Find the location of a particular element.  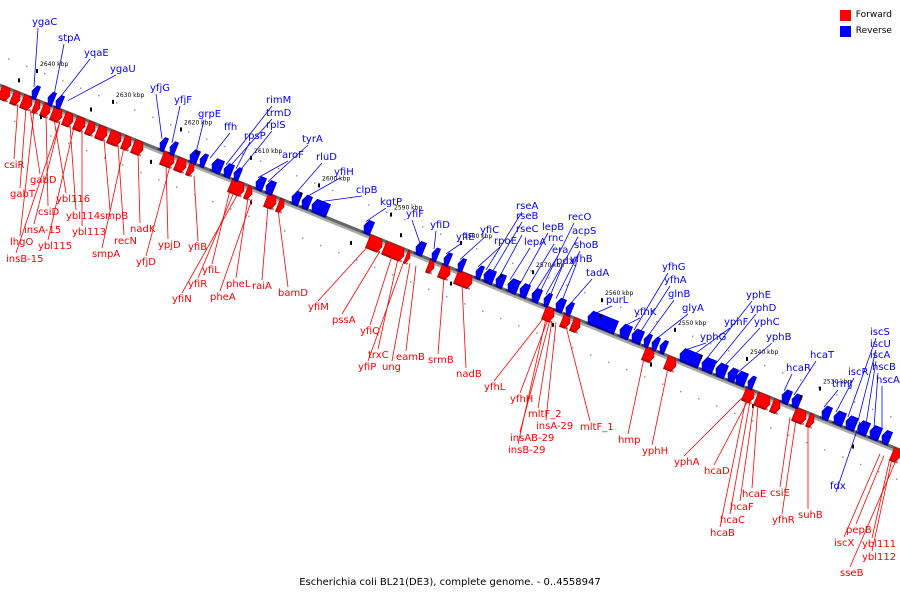

gene-label-nadb: nadB is located at coordinates (469, 374).